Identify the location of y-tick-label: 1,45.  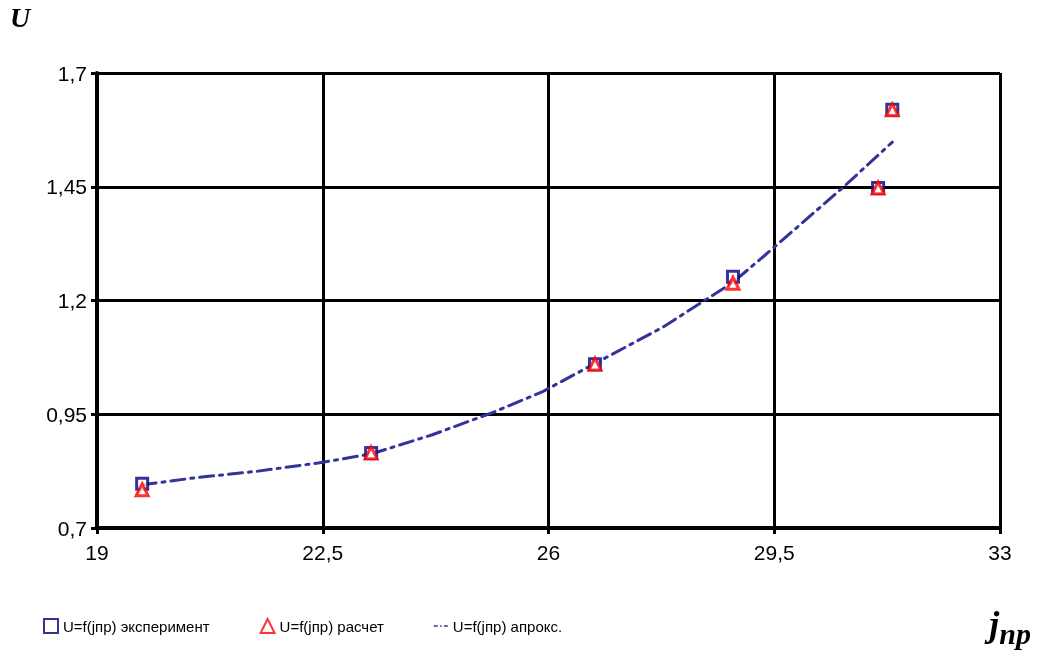
(66, 187).